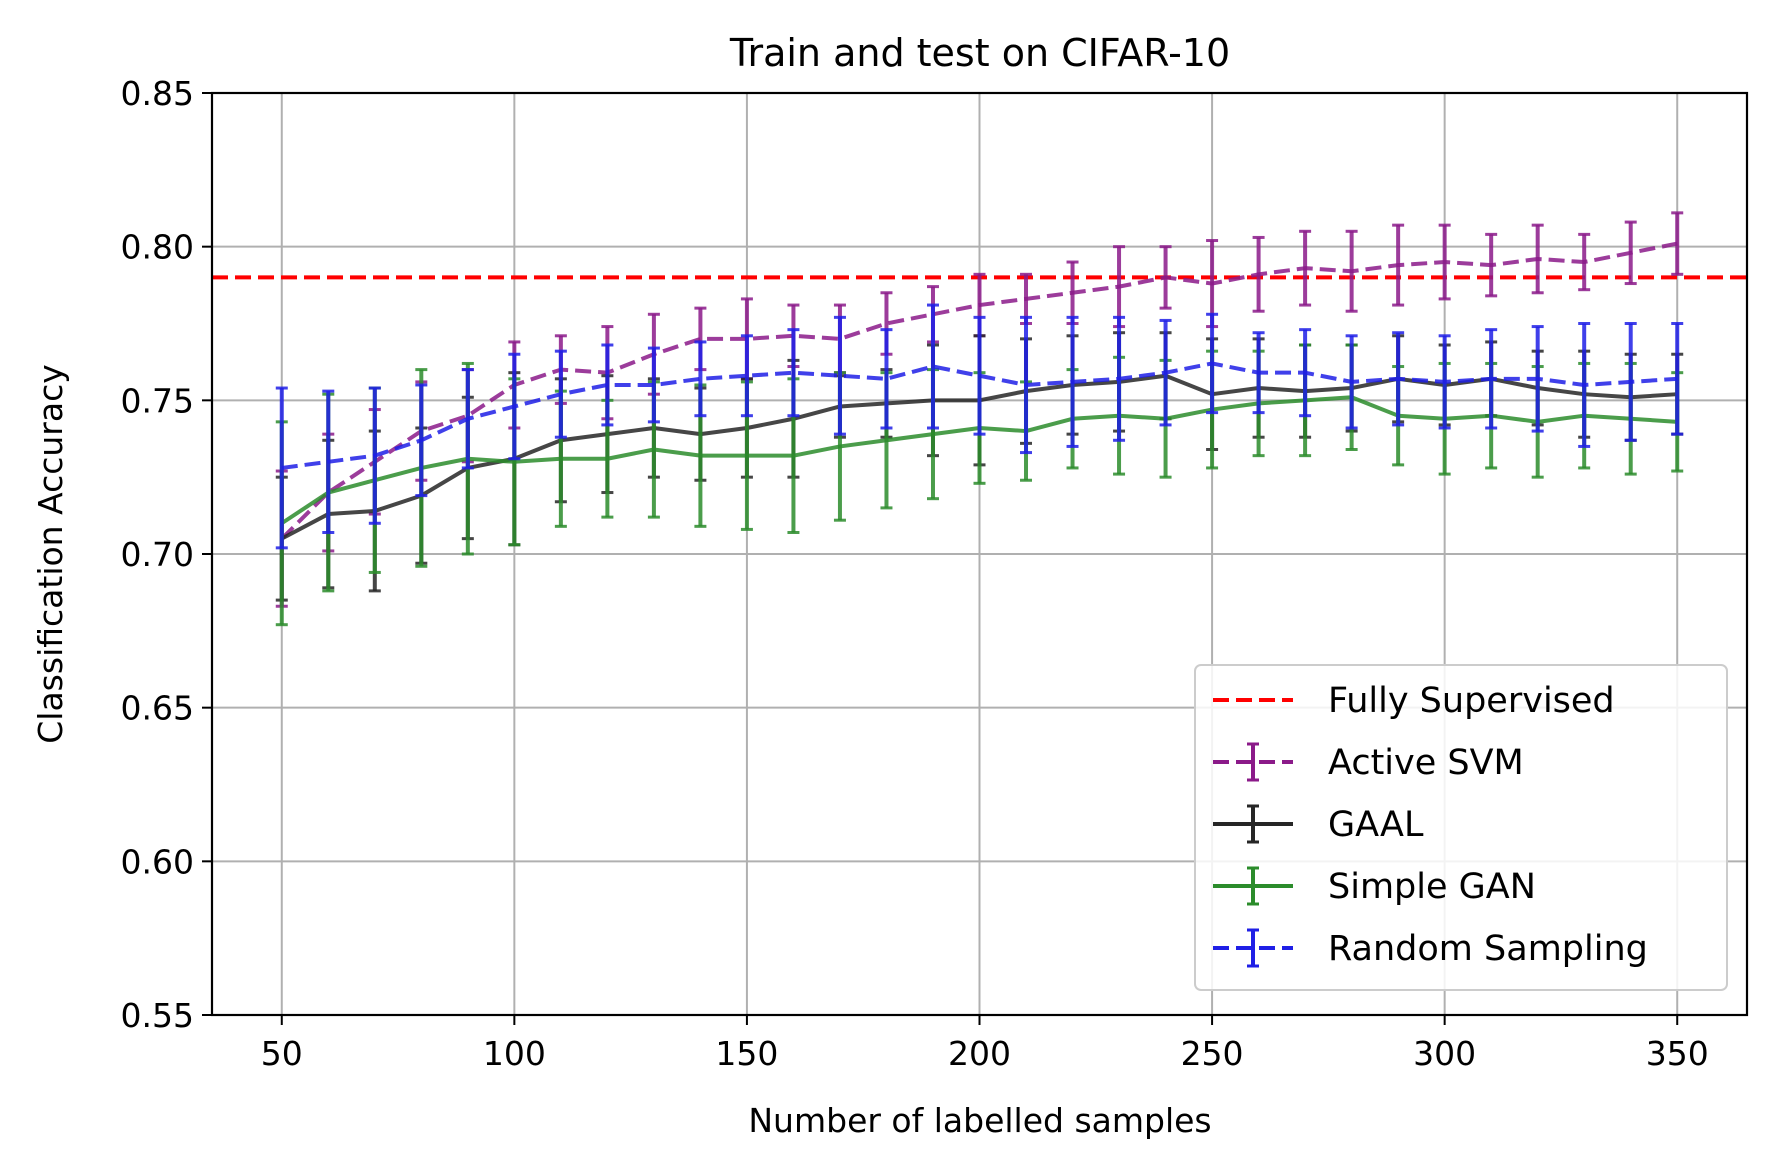 The image size is (1770, 1170). Describe the element at coordinates (157, 708) in the screenshot. I see `y-tick-label: 0.65` at that location.